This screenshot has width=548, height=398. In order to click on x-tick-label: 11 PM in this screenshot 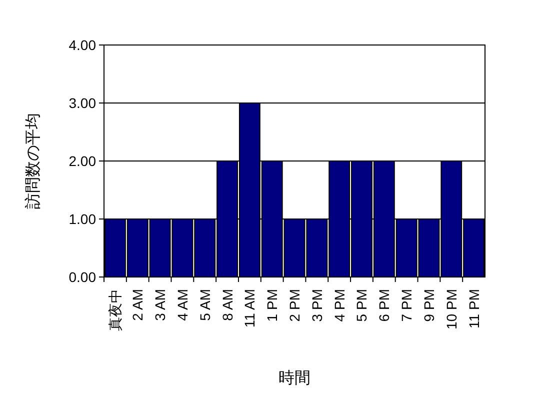, I will do `click(474, 308)`.